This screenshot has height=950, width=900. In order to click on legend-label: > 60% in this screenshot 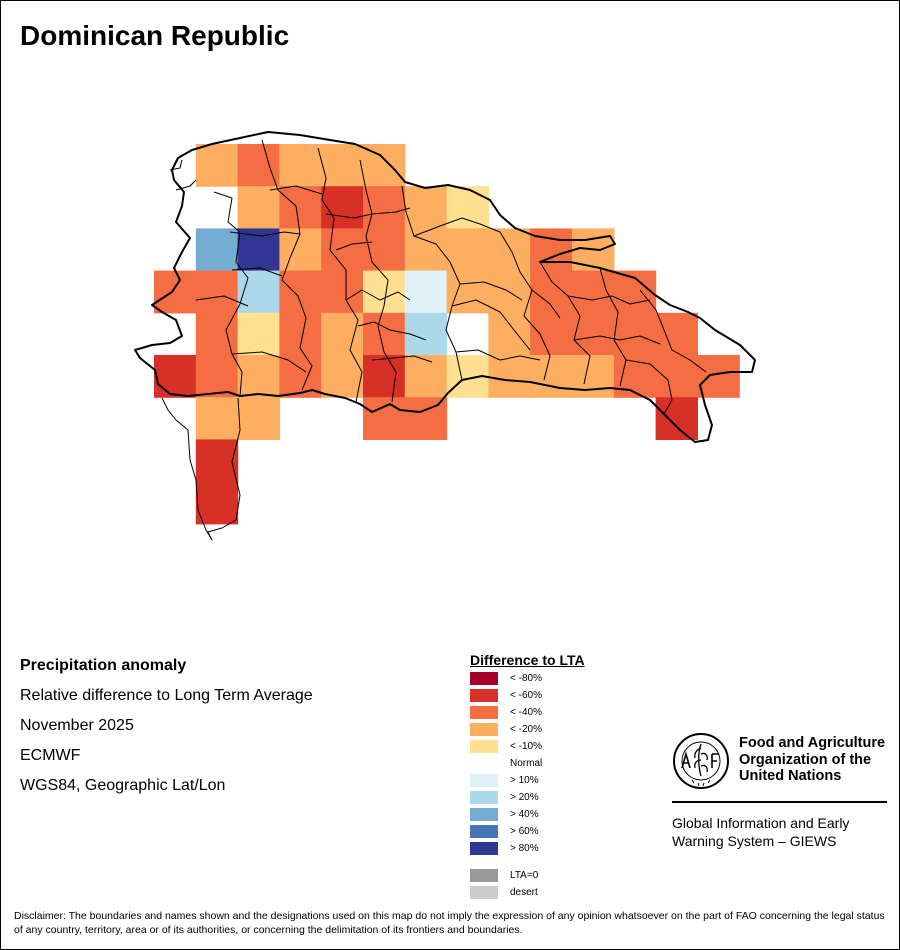, I will do `click(524, 831)`.